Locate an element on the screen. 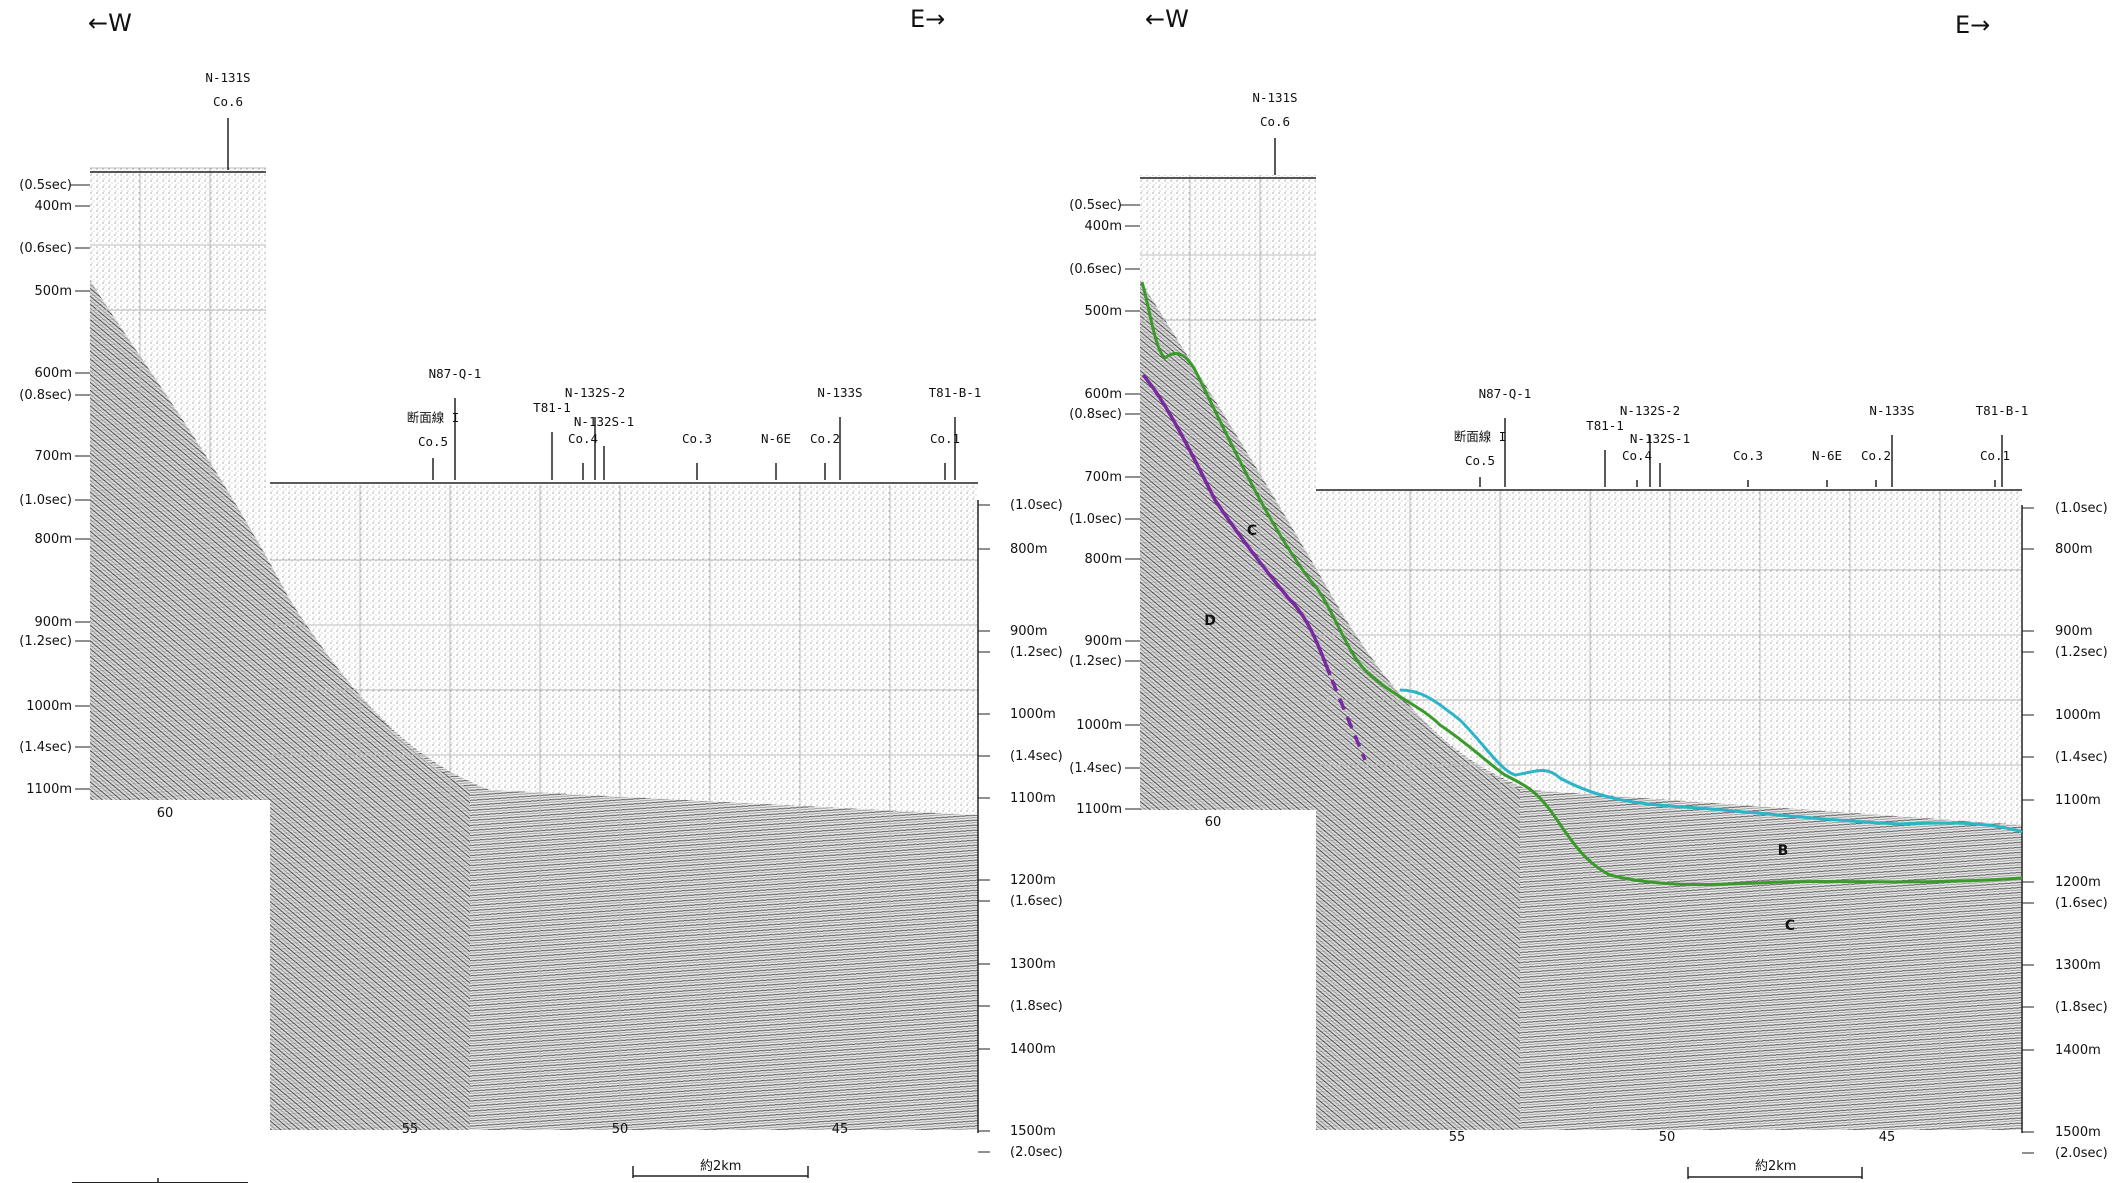  well-name: Co.1 is located at coordinates (945, 438).